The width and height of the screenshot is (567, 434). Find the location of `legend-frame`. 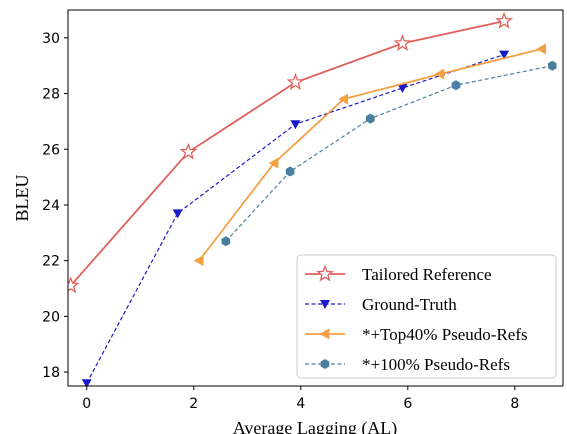

legend-frame is located at coordinates (426, 316).